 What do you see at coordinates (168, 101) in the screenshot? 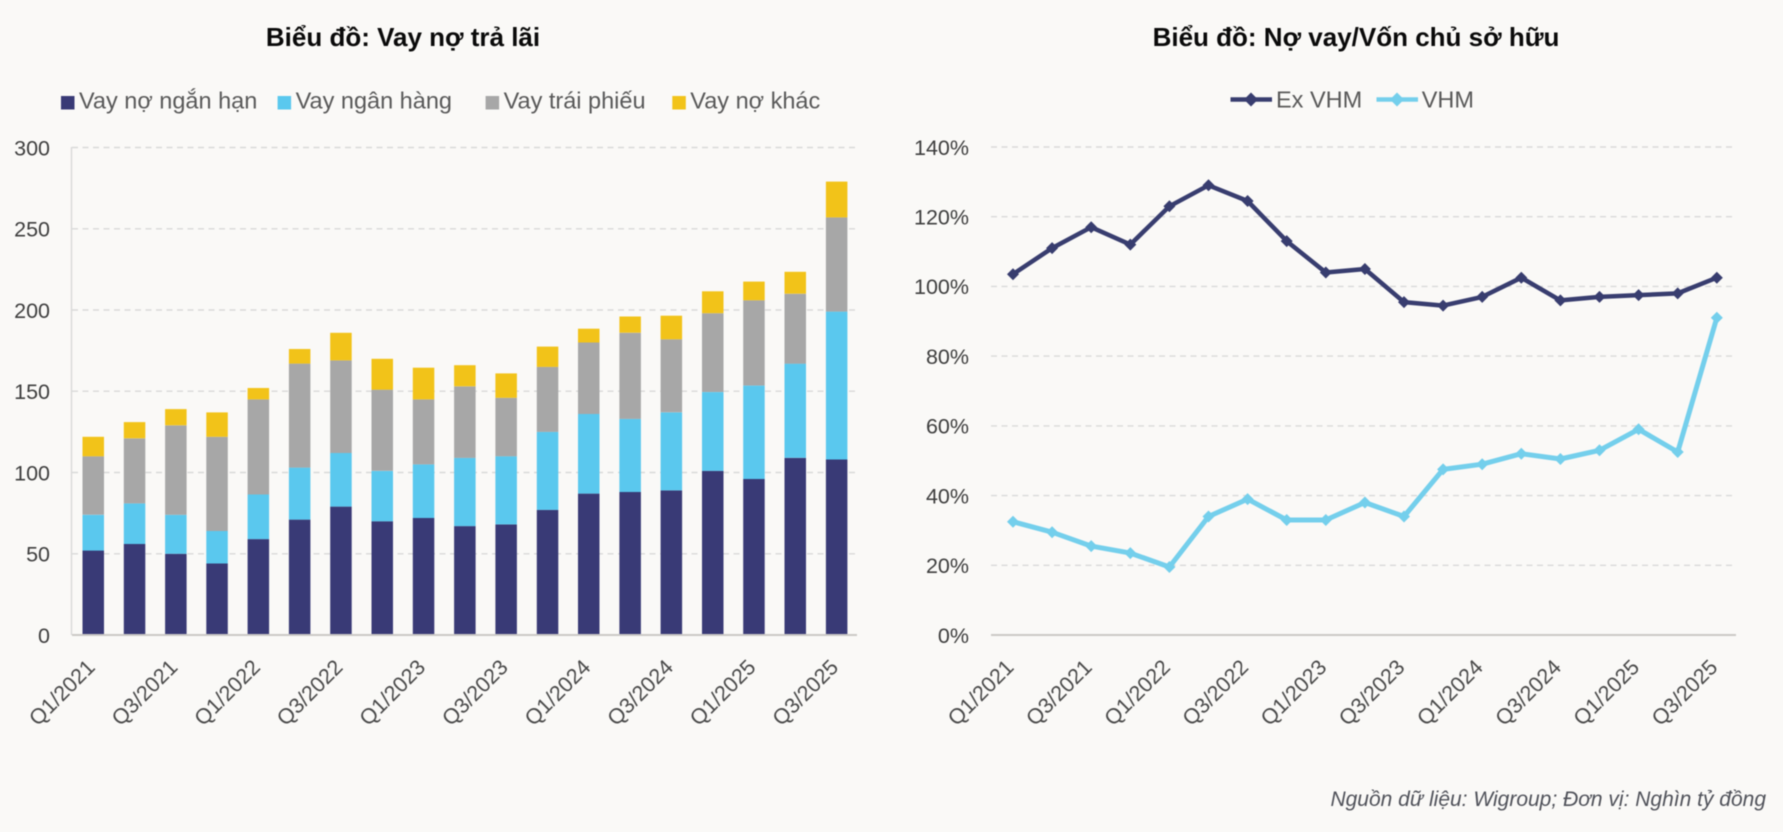
I see `svg-text: Vay nợ ngắn hạn` at bounding box center [168, 101].